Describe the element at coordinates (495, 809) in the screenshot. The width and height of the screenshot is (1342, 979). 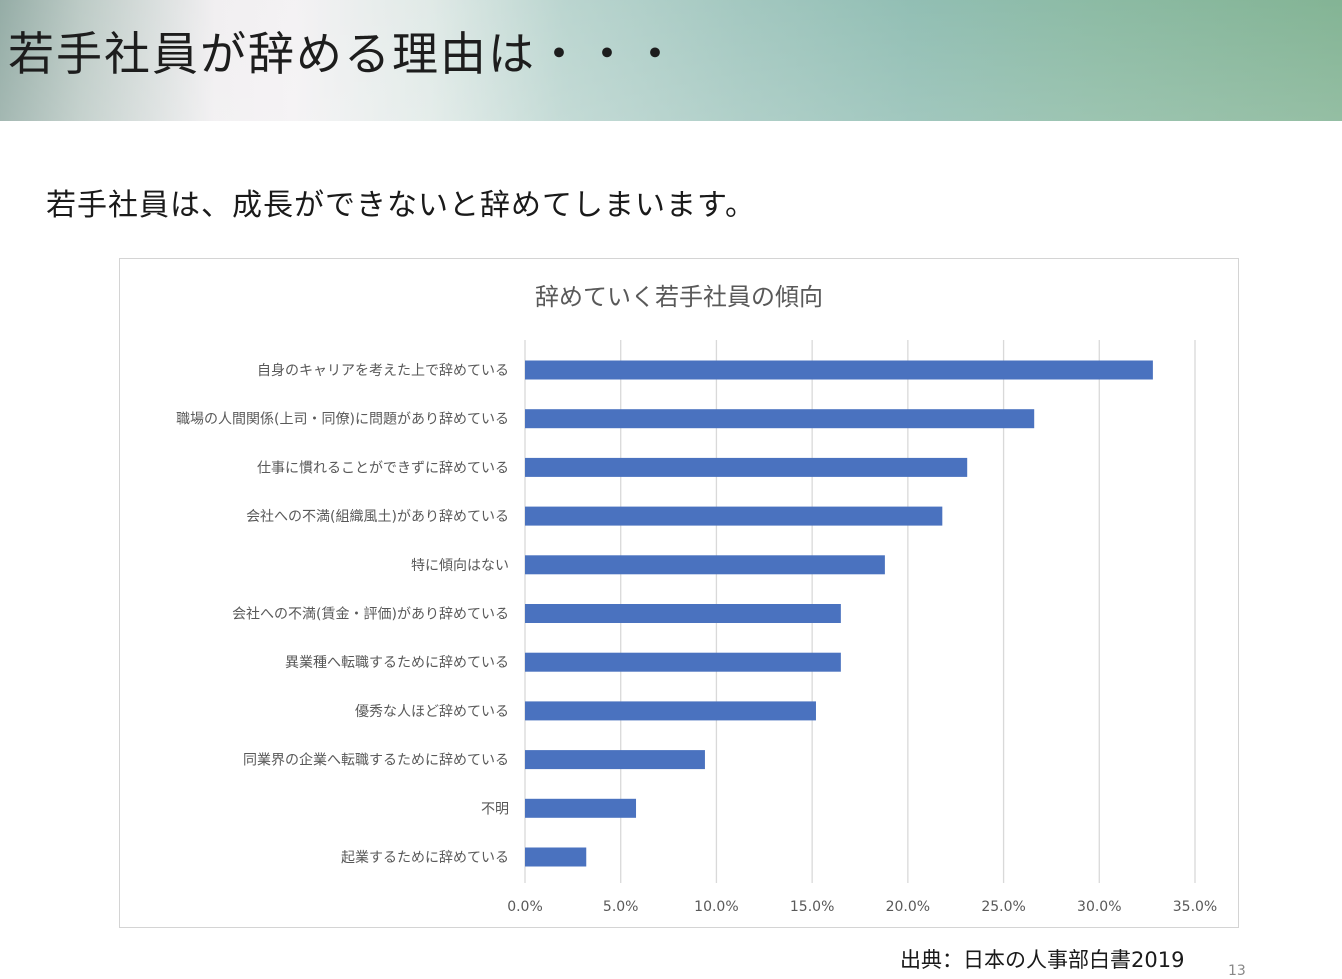
I see `category-label: 不明` at that location.